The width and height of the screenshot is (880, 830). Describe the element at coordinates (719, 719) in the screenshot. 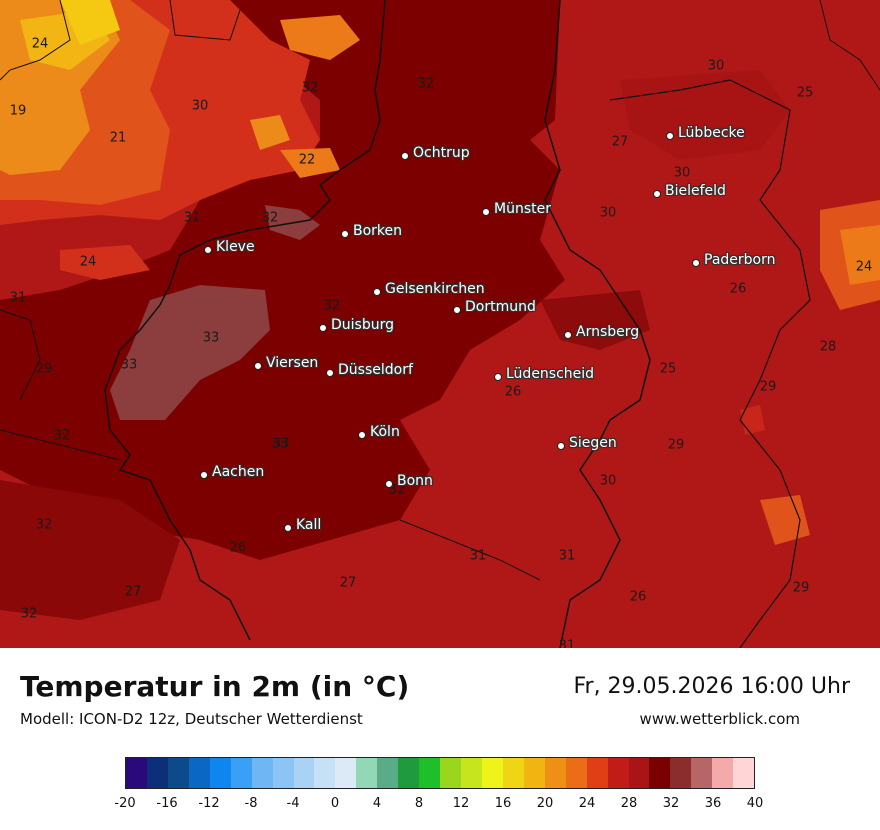

I see `website-link: www.wetterblick.com` at that location.